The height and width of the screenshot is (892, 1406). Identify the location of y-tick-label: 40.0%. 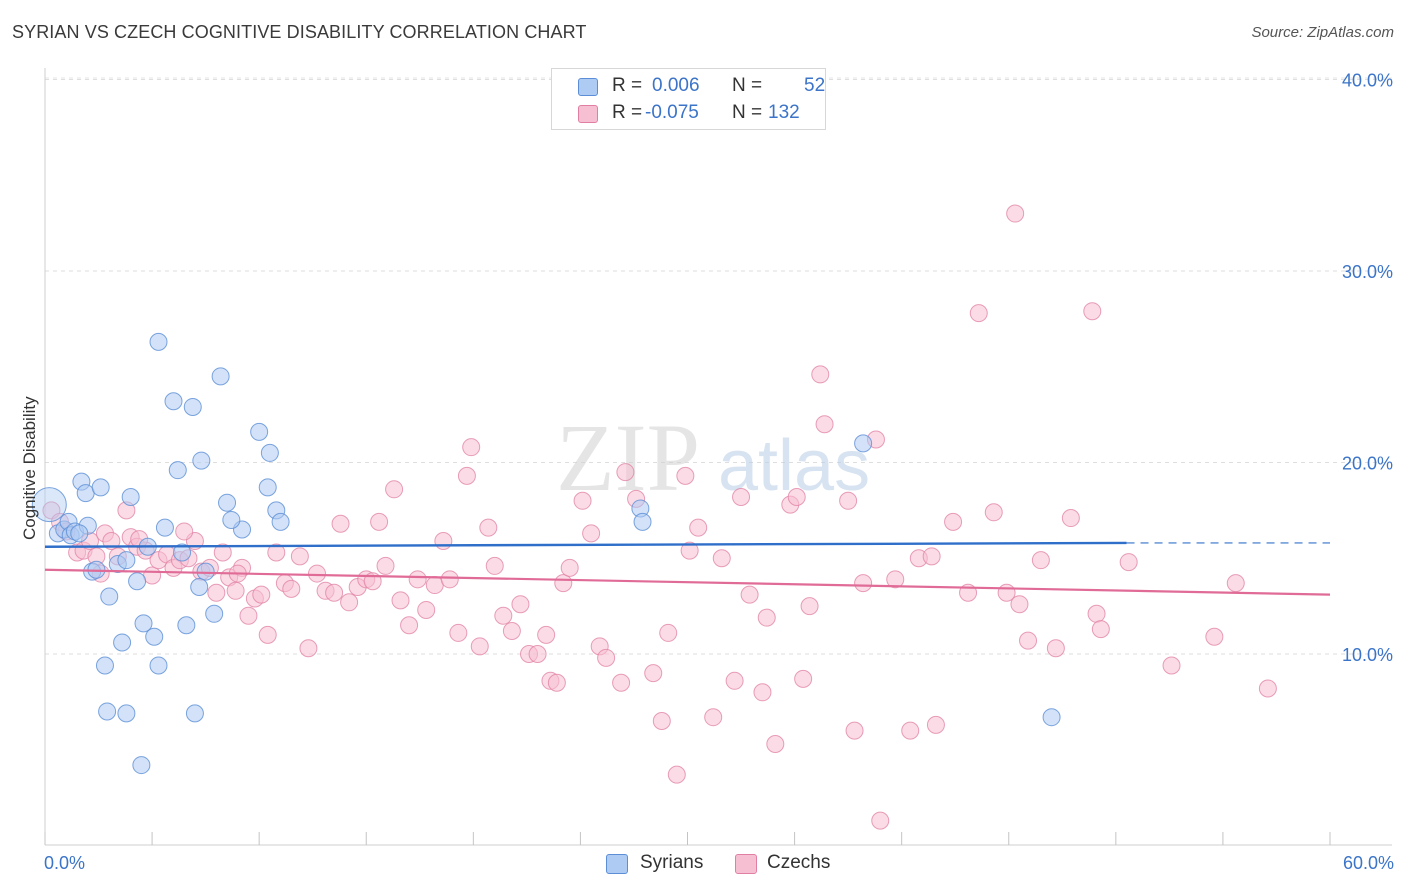
(1367, 81).